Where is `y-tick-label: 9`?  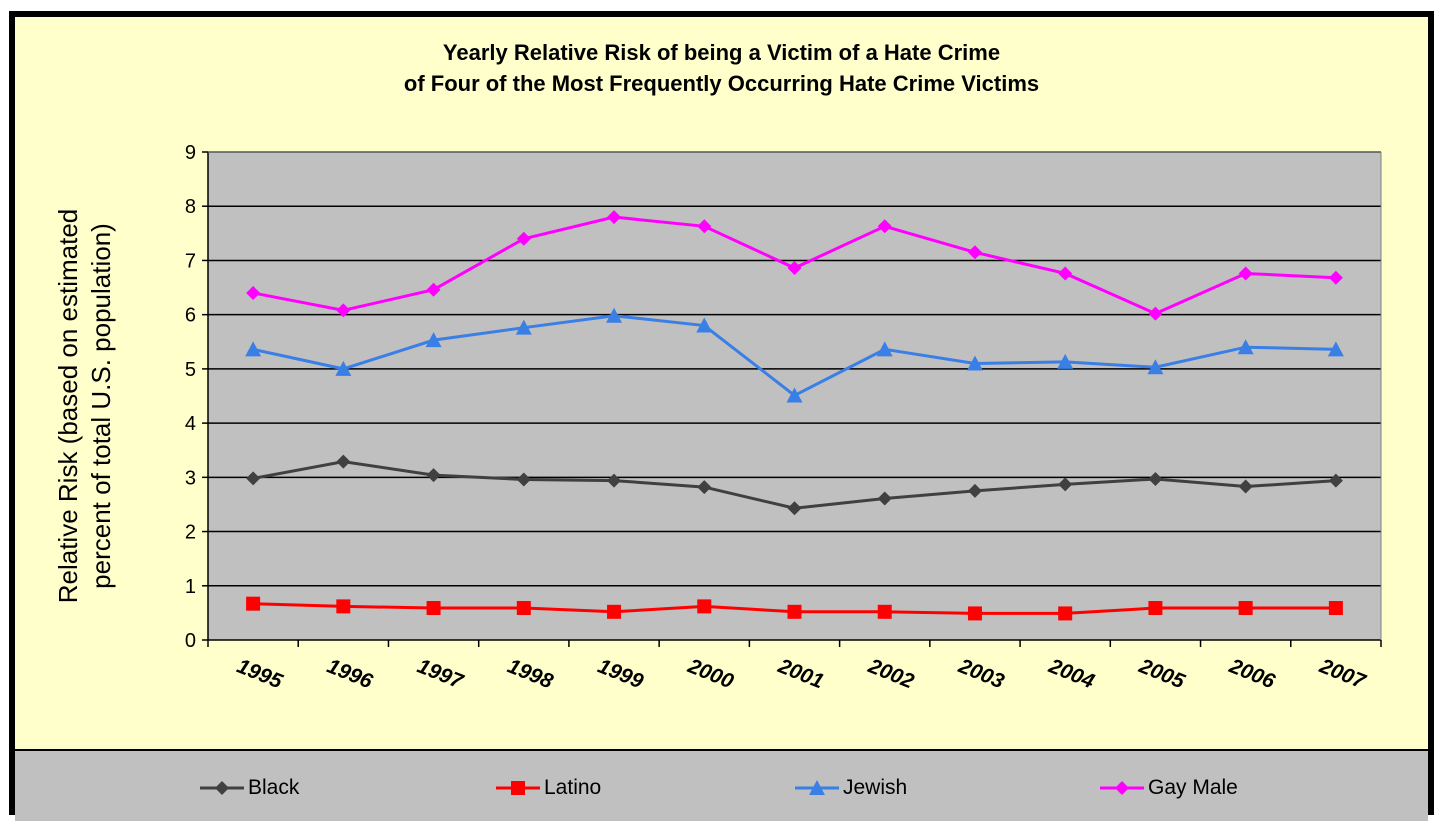 y-tick-label: 9 is located at coordinates (190, 153).